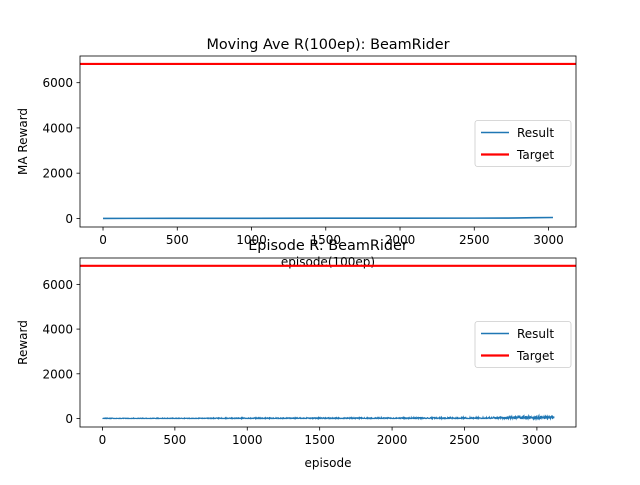 The image size is (640, 485). Describe the element at coordinates (327, 45) in the screenshot. I see `chart-title: Moving Ave R(100ep): BeamRider` at that location.